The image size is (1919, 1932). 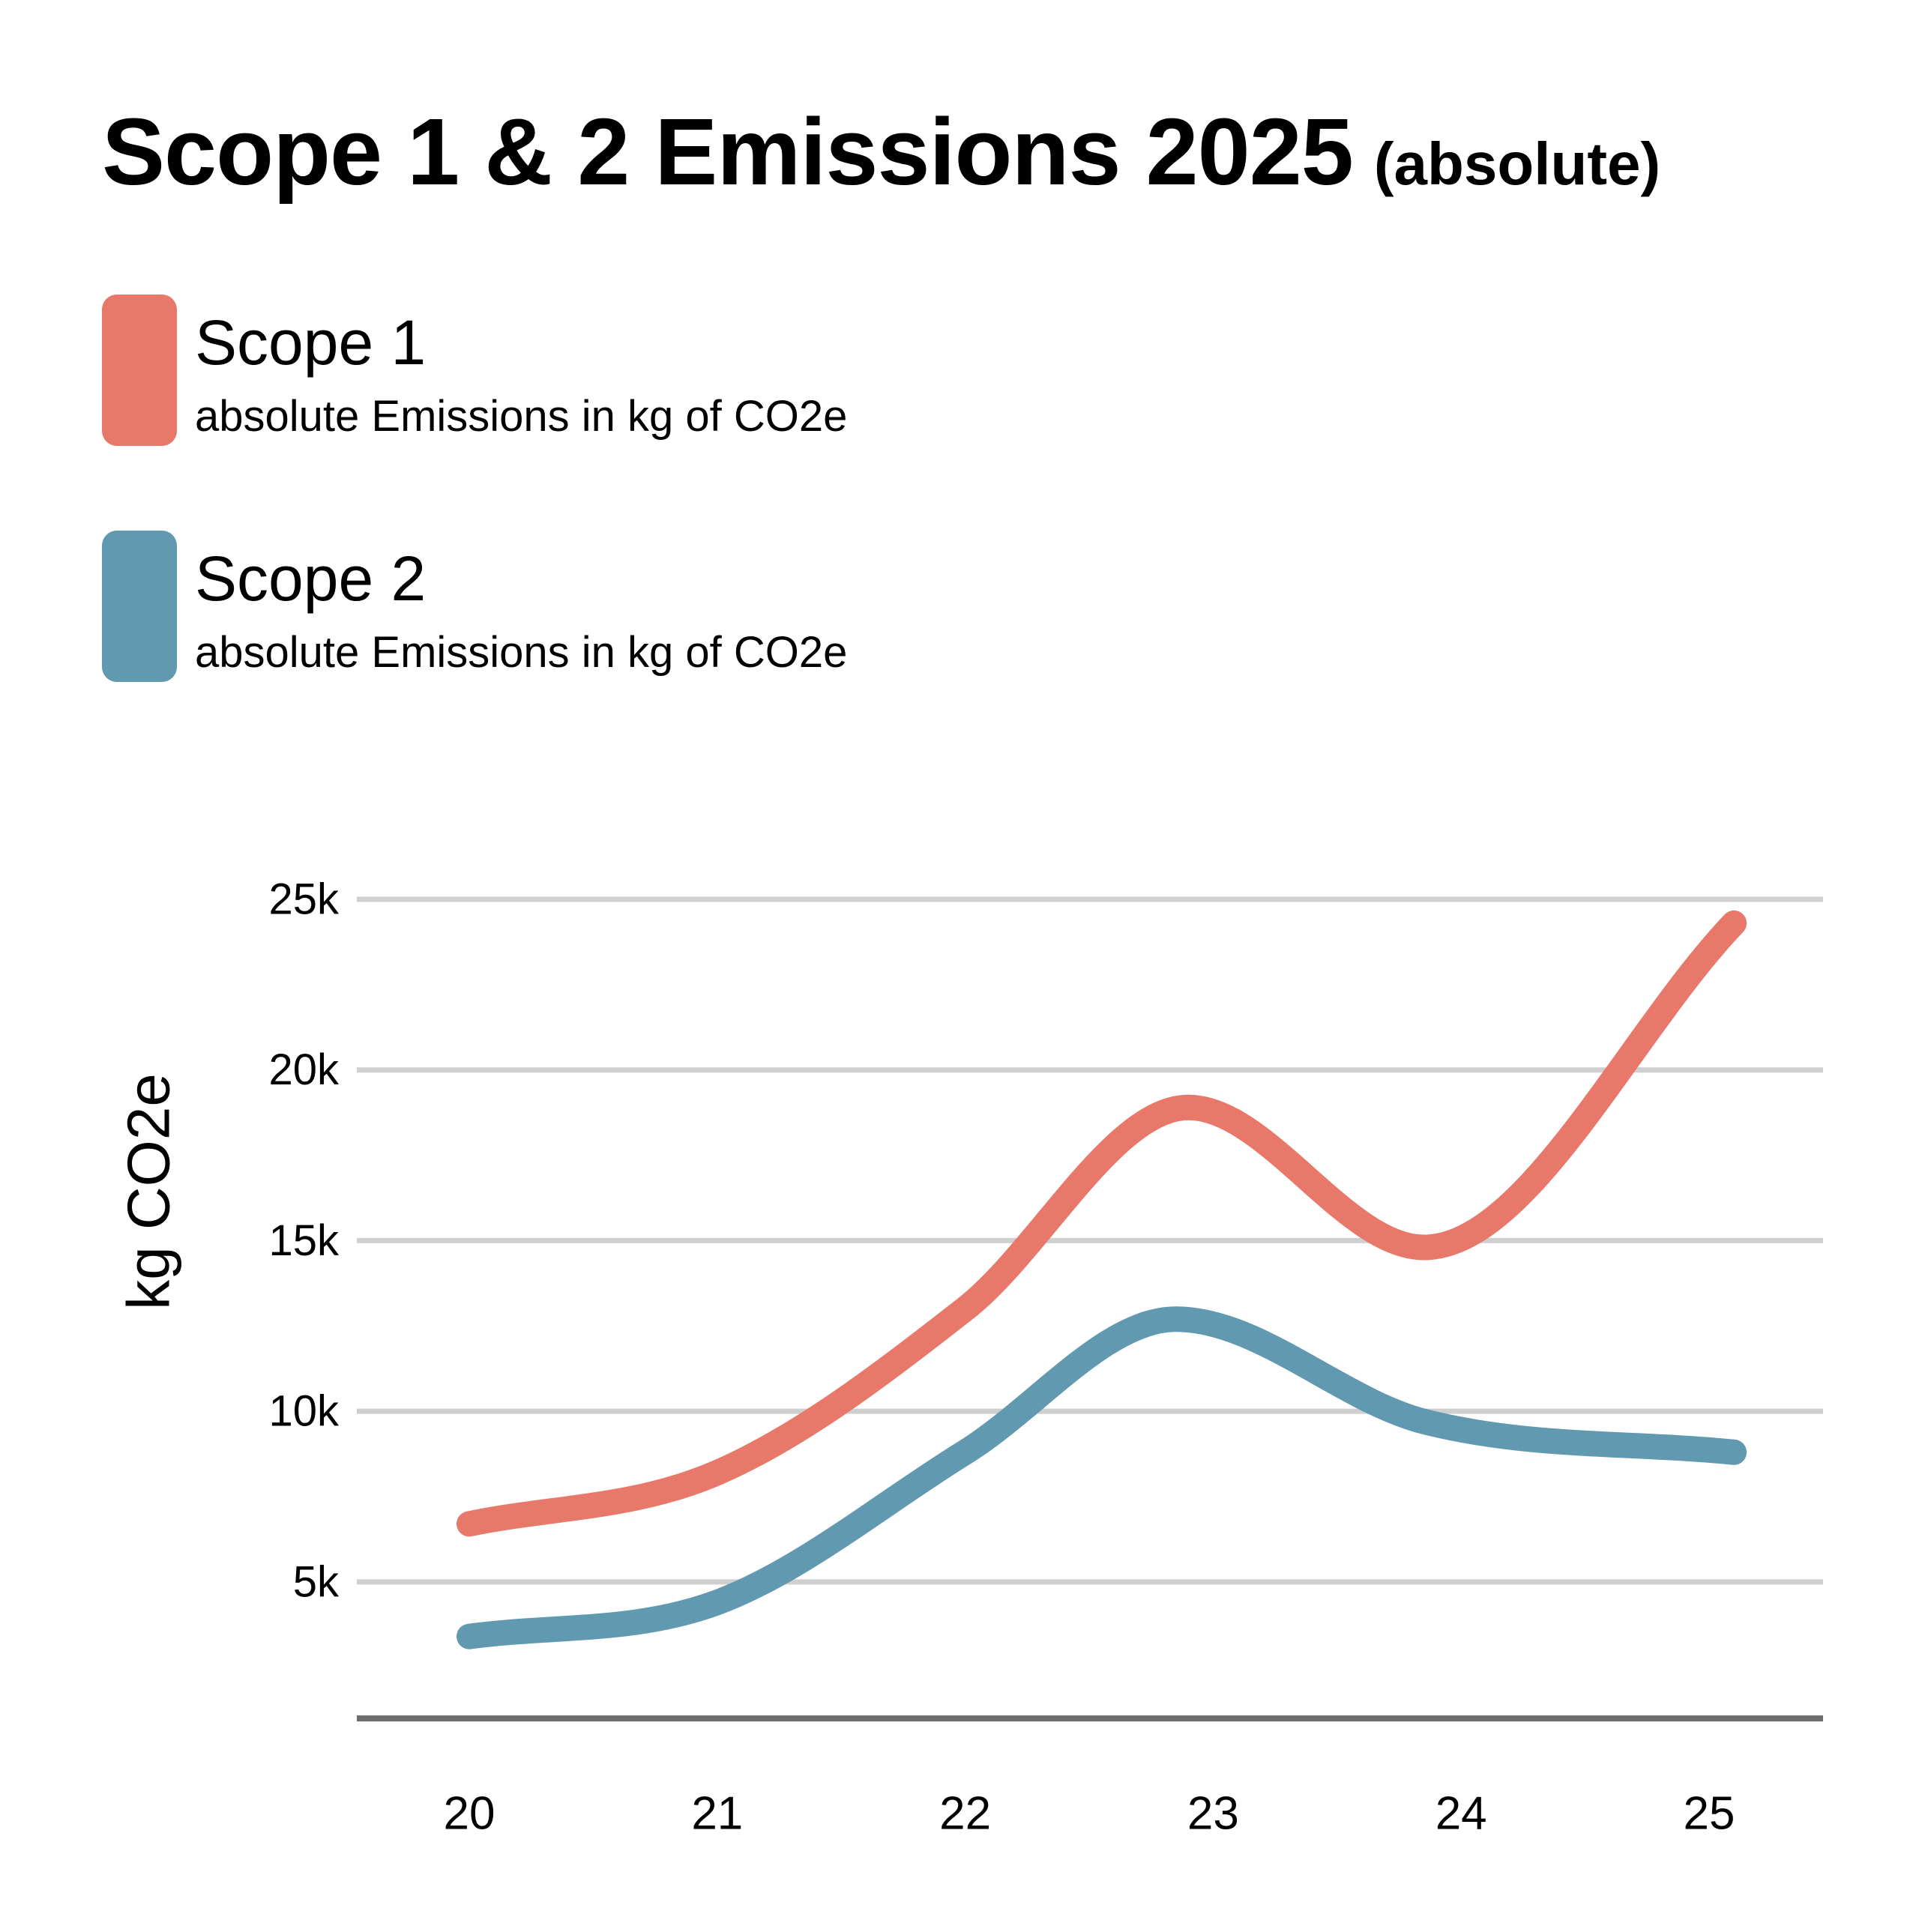 I want to click on y-tick-label-5k: 5k, so click(x=316, y=1581).